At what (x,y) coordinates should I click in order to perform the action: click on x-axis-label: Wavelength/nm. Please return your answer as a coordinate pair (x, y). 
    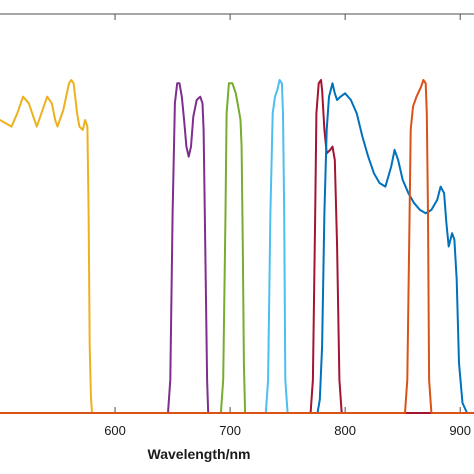
    Looking at the image, I should click on (199, 454).